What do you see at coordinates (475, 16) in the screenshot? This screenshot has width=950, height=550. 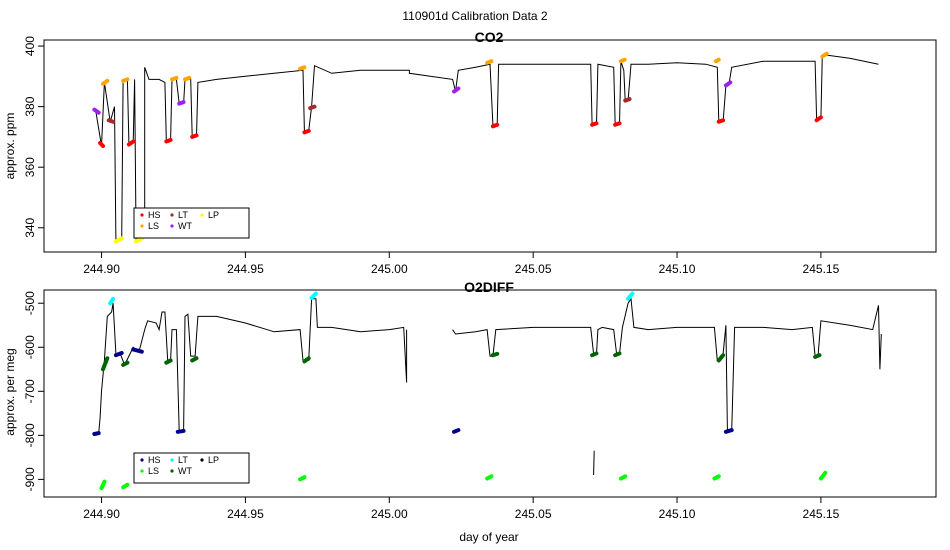 I see `chart-main-title: 110901d Calibration Data 2` at bounding box center [475, 16].